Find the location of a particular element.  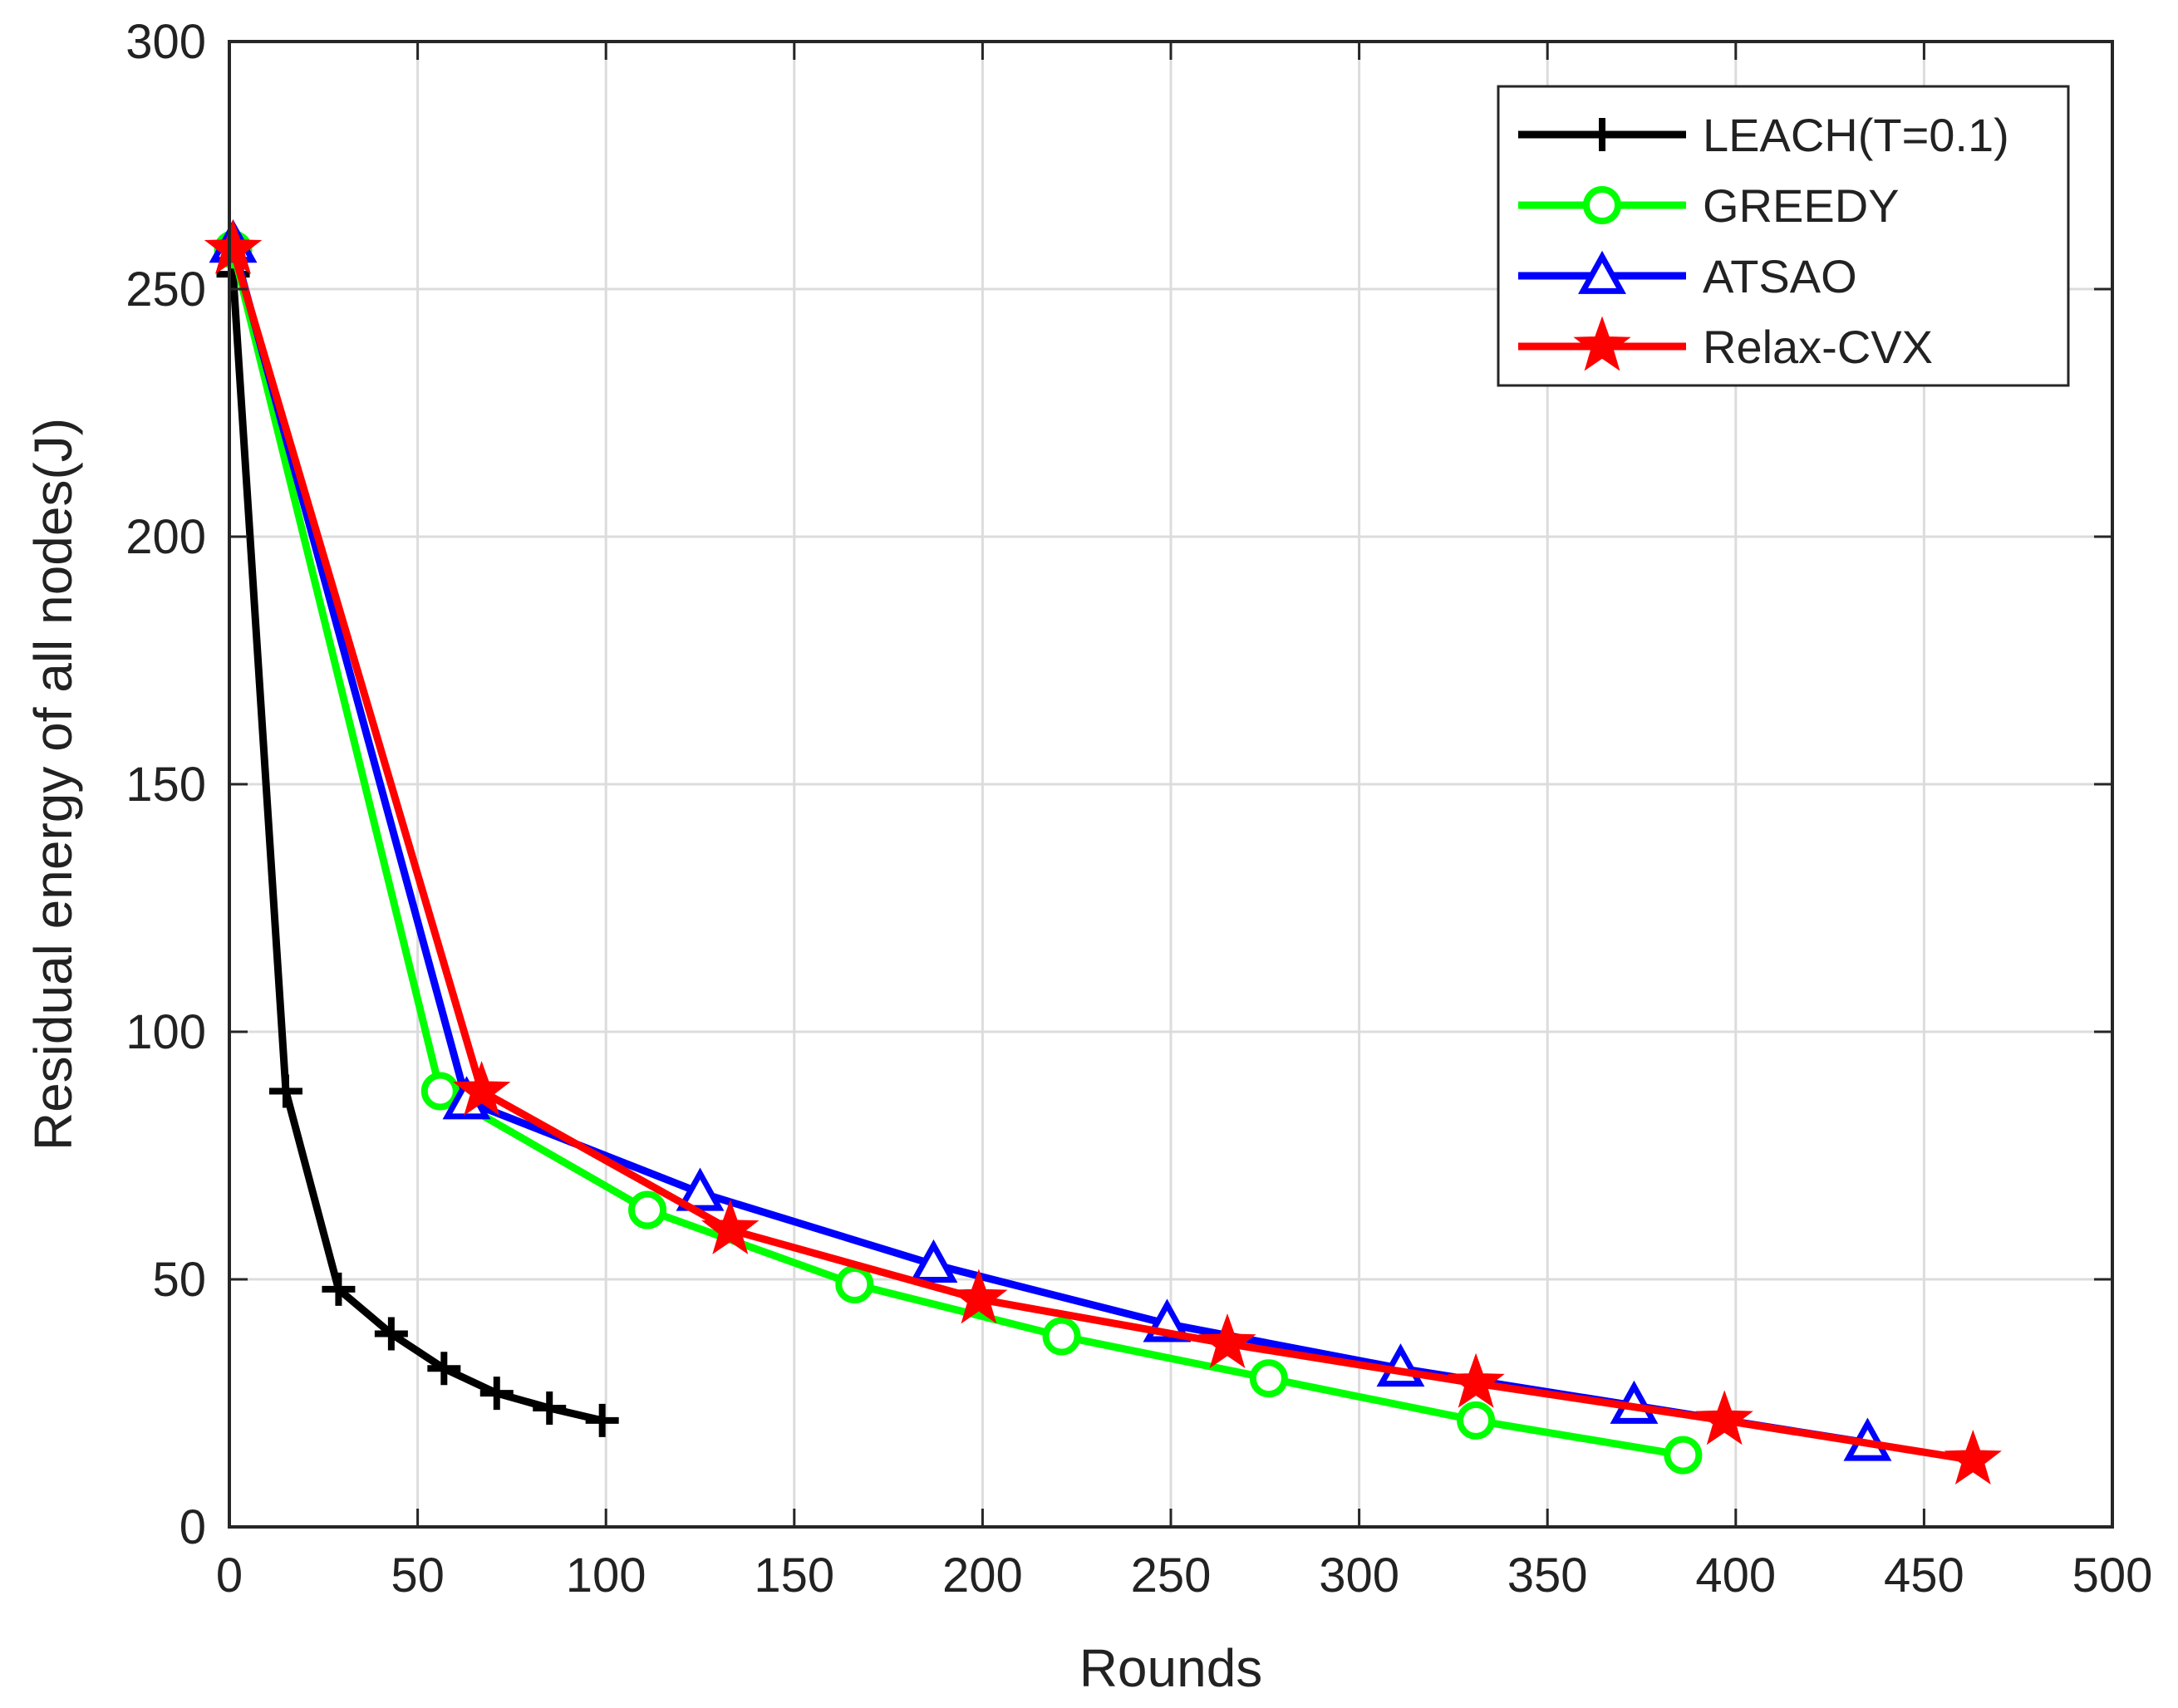

legend-entry: GREEDY is located at coordinates (1709, 206).